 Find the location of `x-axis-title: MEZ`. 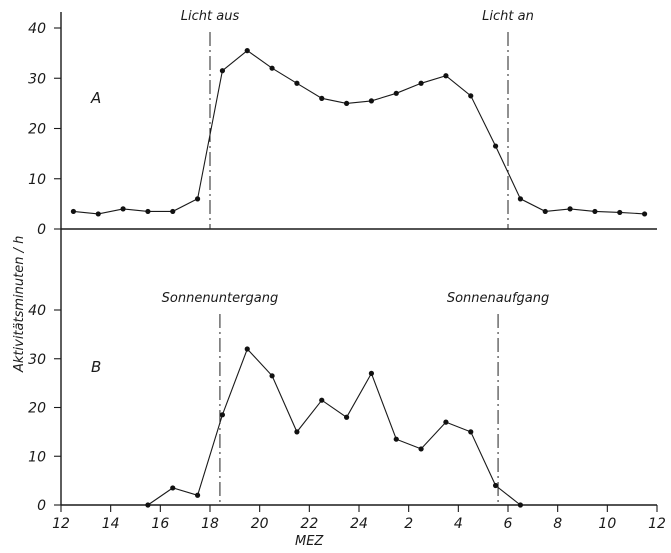

x-axis-title: MEZ is located at coordinates (309, 541).